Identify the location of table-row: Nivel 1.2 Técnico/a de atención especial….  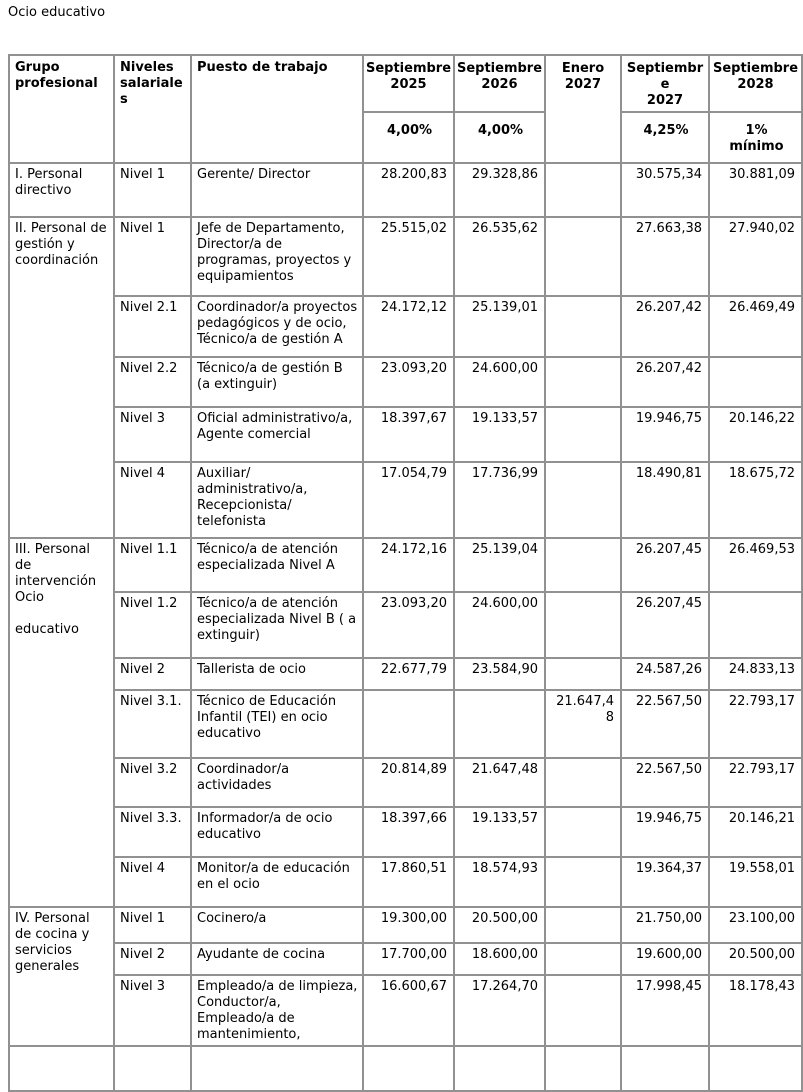
(406, 625).